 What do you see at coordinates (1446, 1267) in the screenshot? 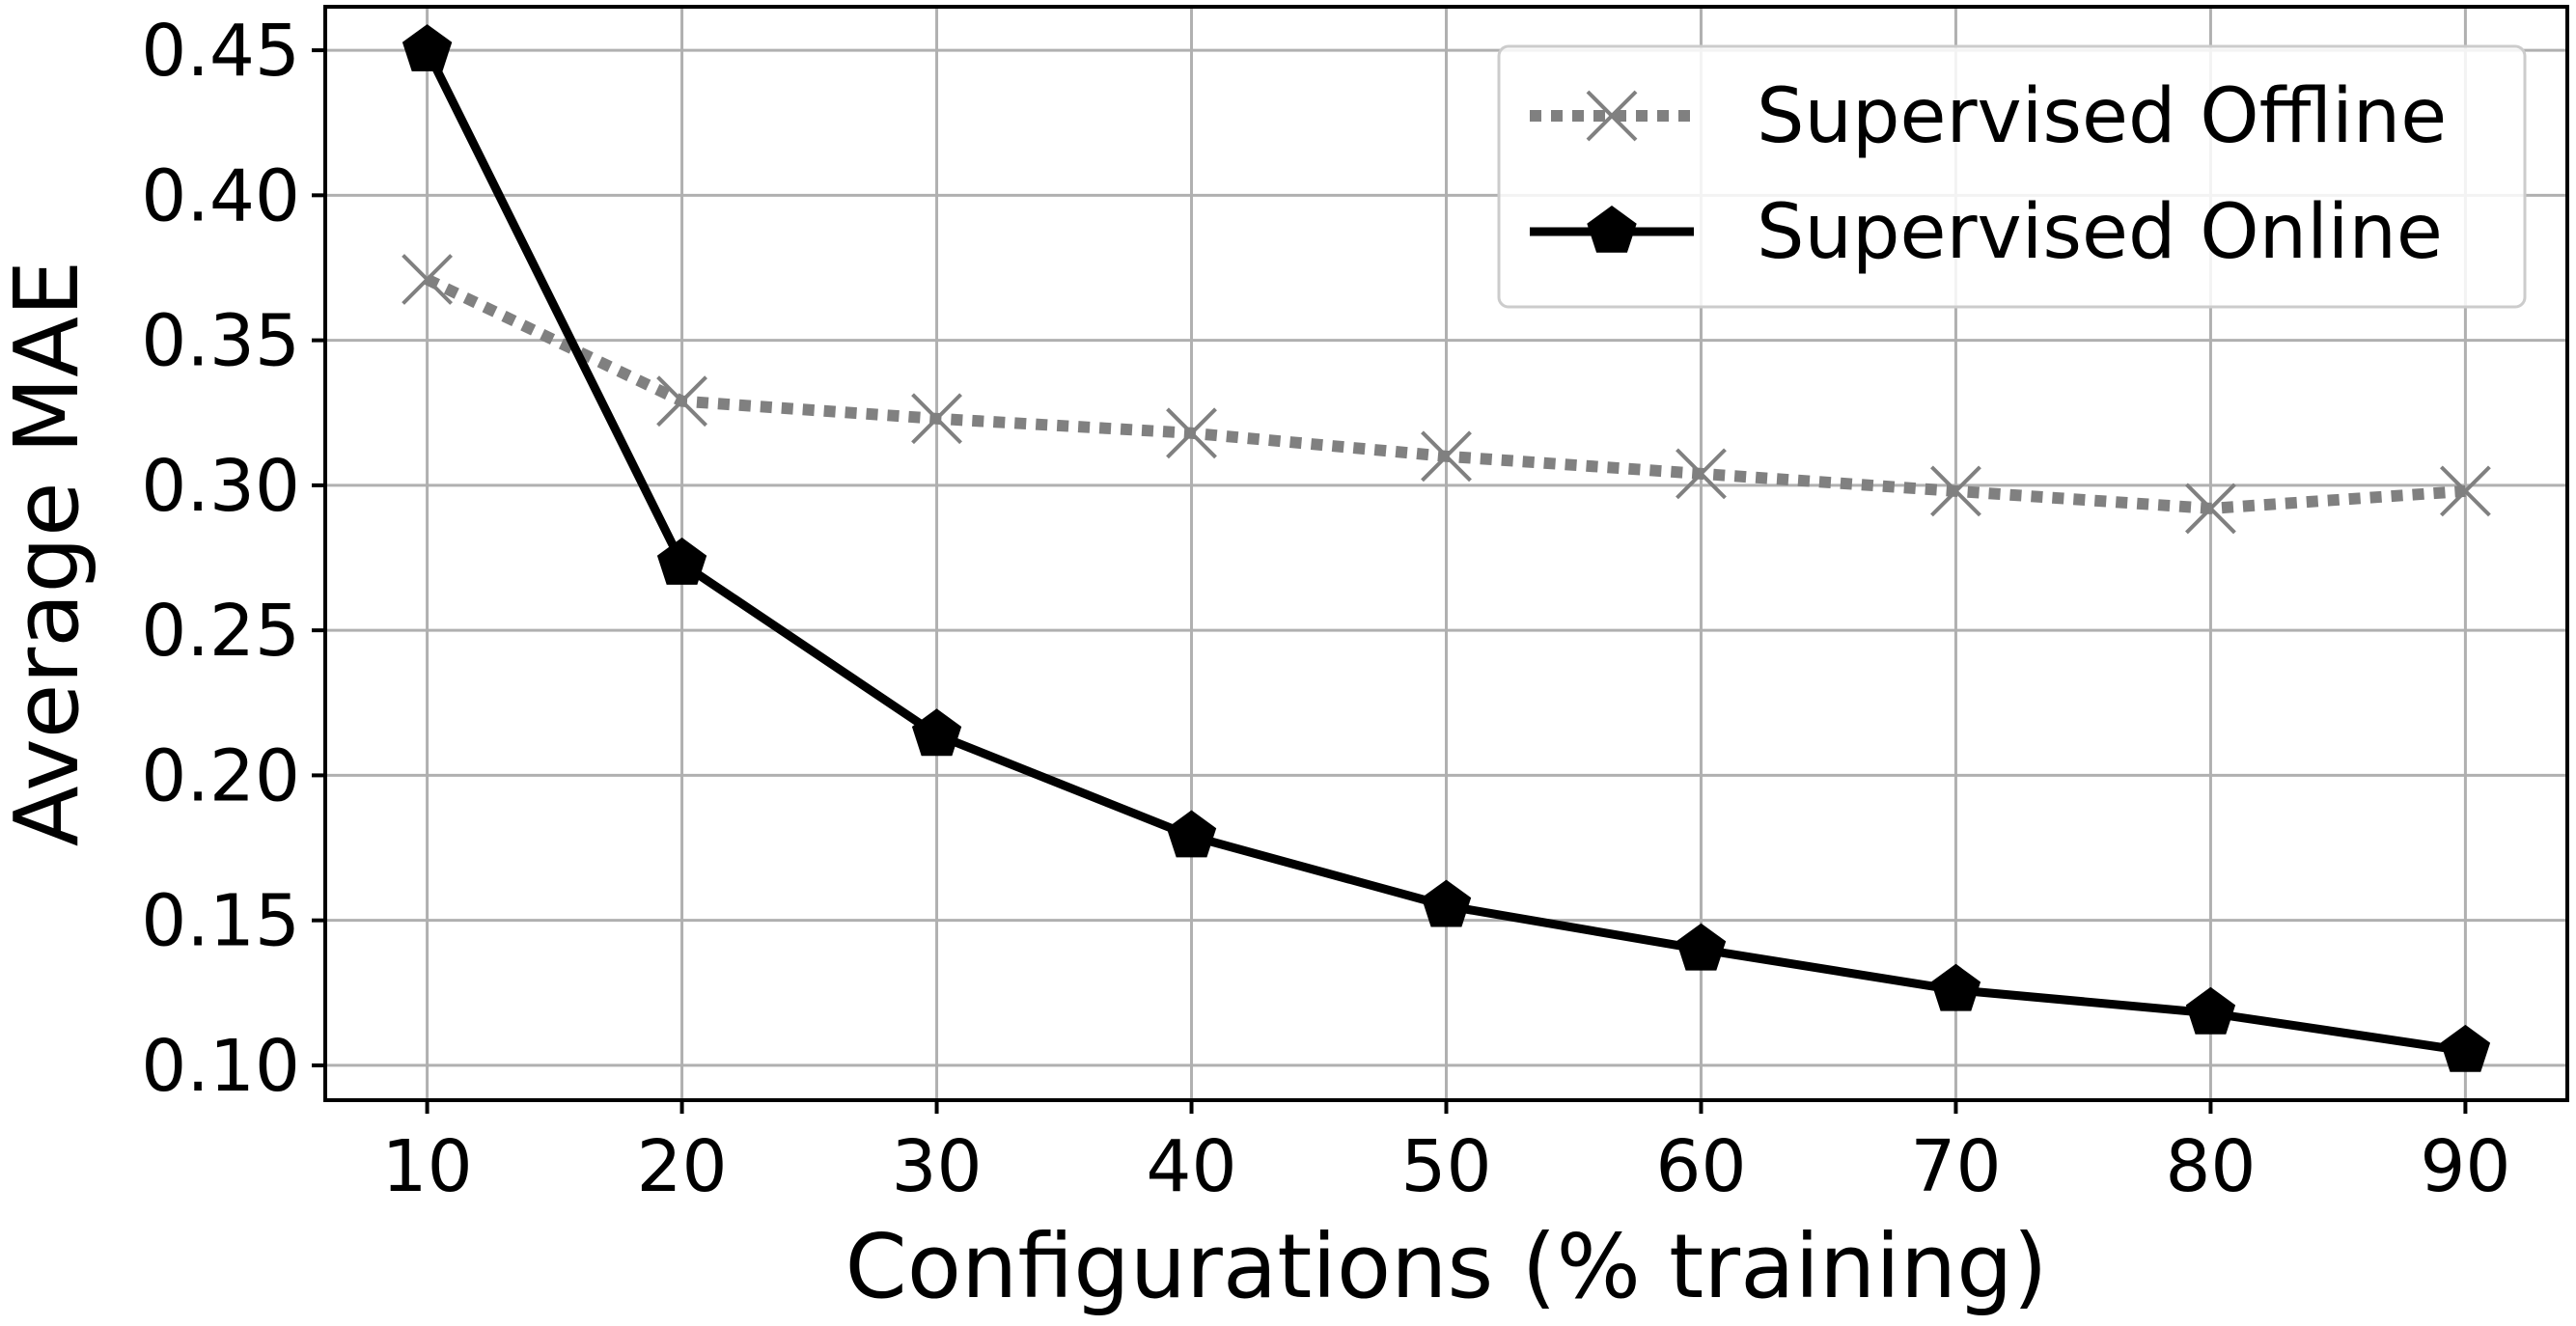
I see `x-axis-title: Configurations (% training)` at bounding box center [1446, 1267].